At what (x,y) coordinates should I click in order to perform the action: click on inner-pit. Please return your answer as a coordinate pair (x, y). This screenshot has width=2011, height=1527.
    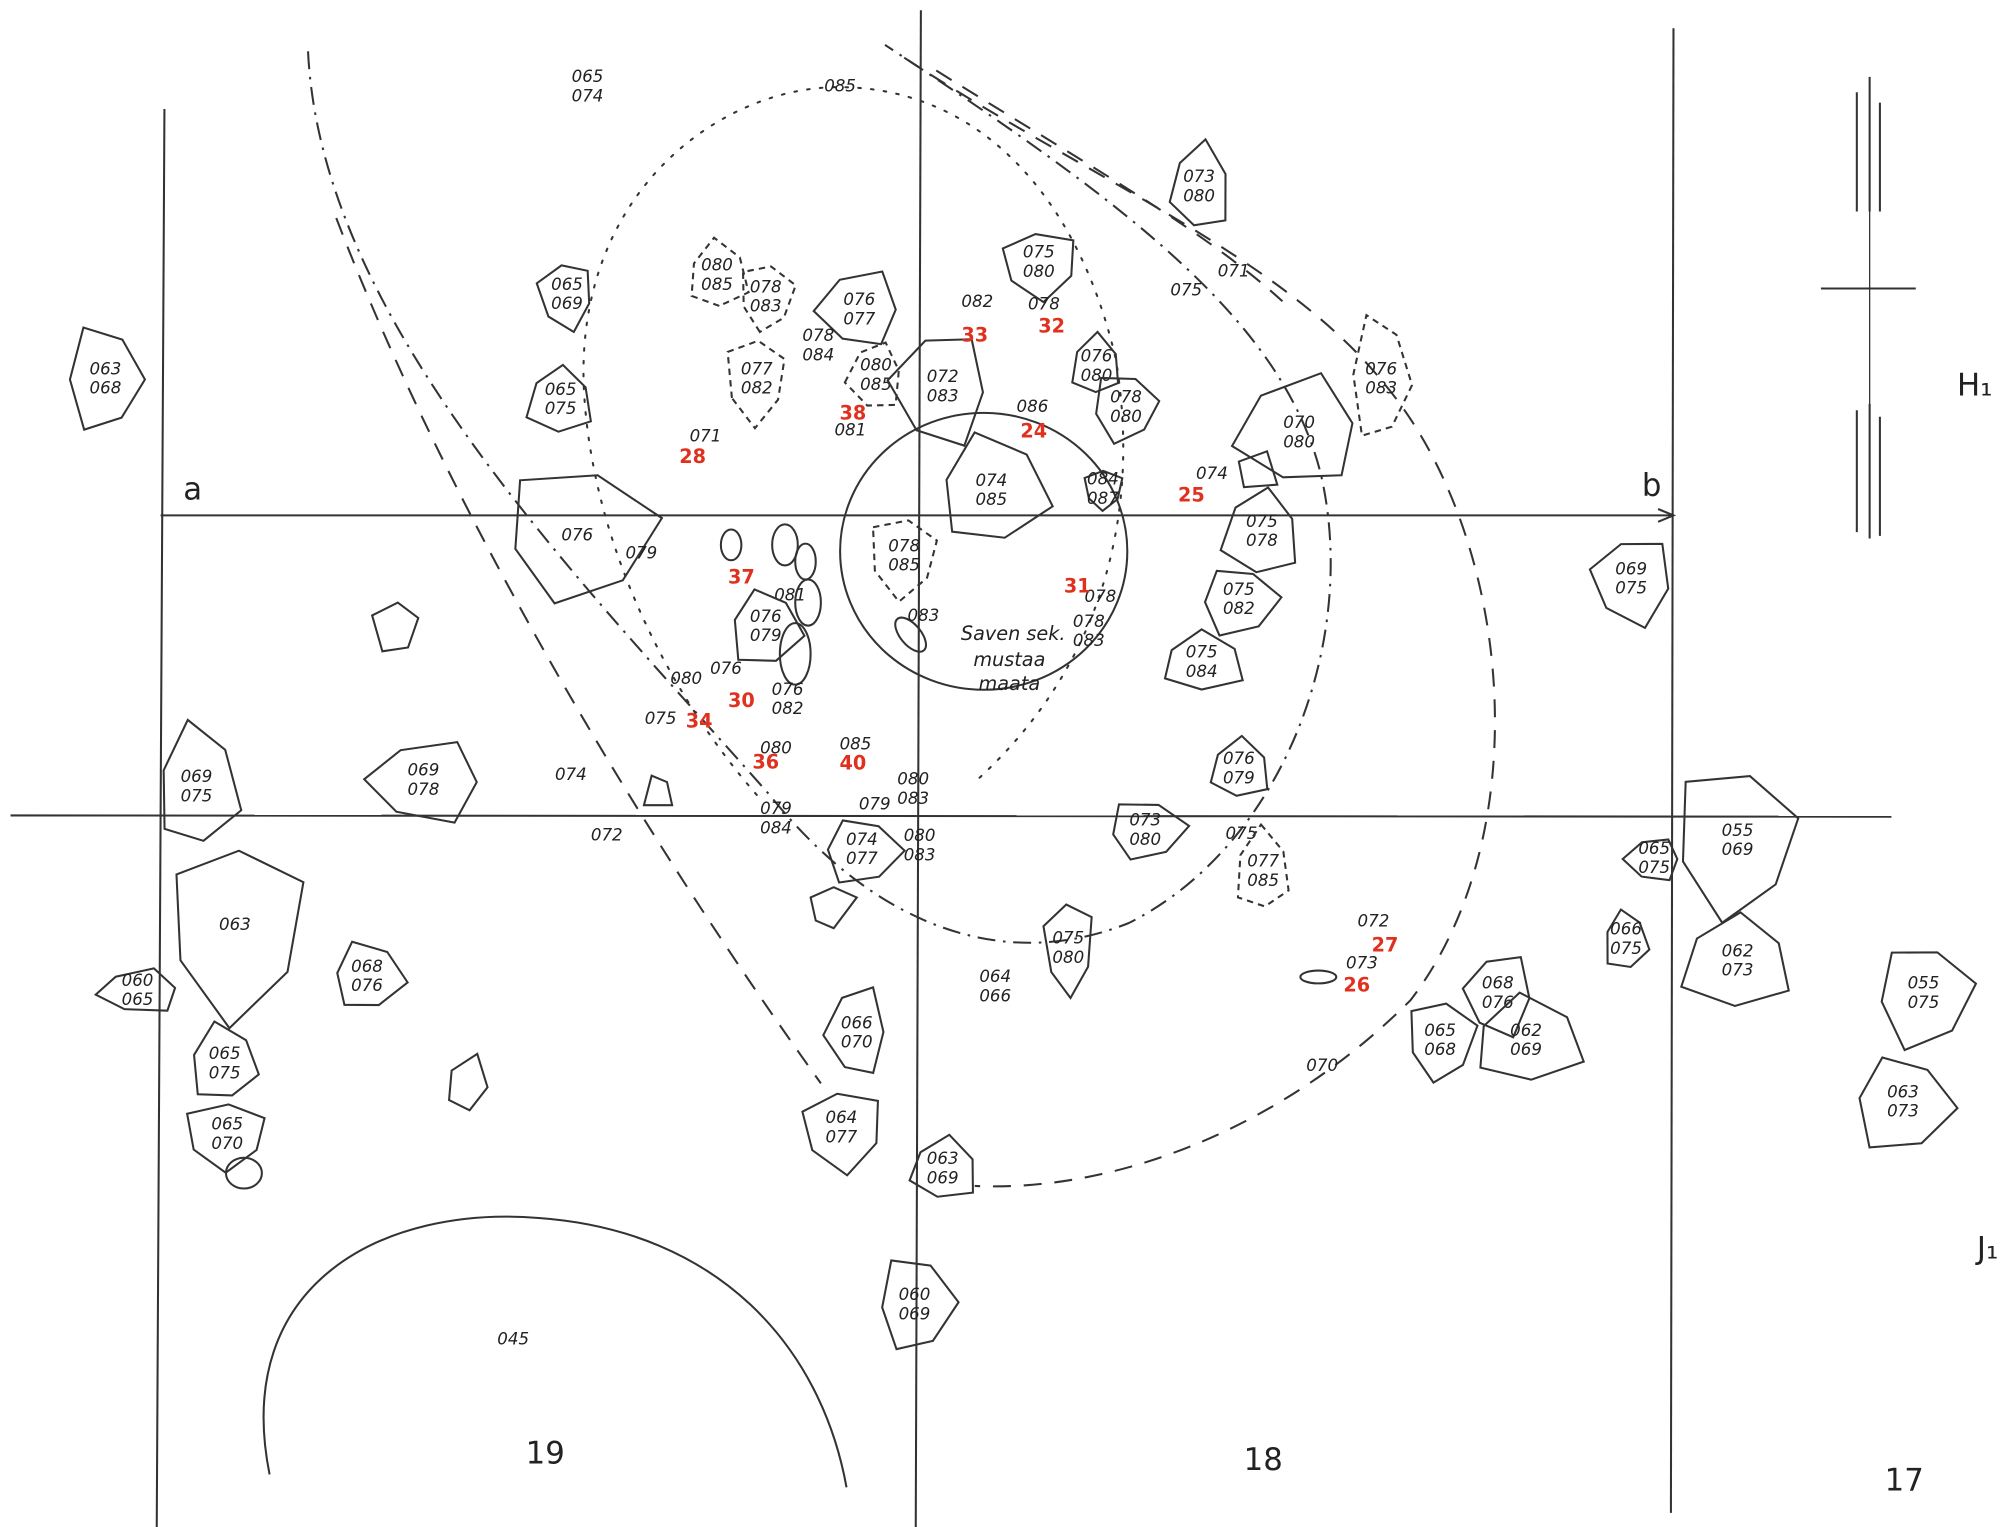
    Looking at the image, I should click on (984, 551).